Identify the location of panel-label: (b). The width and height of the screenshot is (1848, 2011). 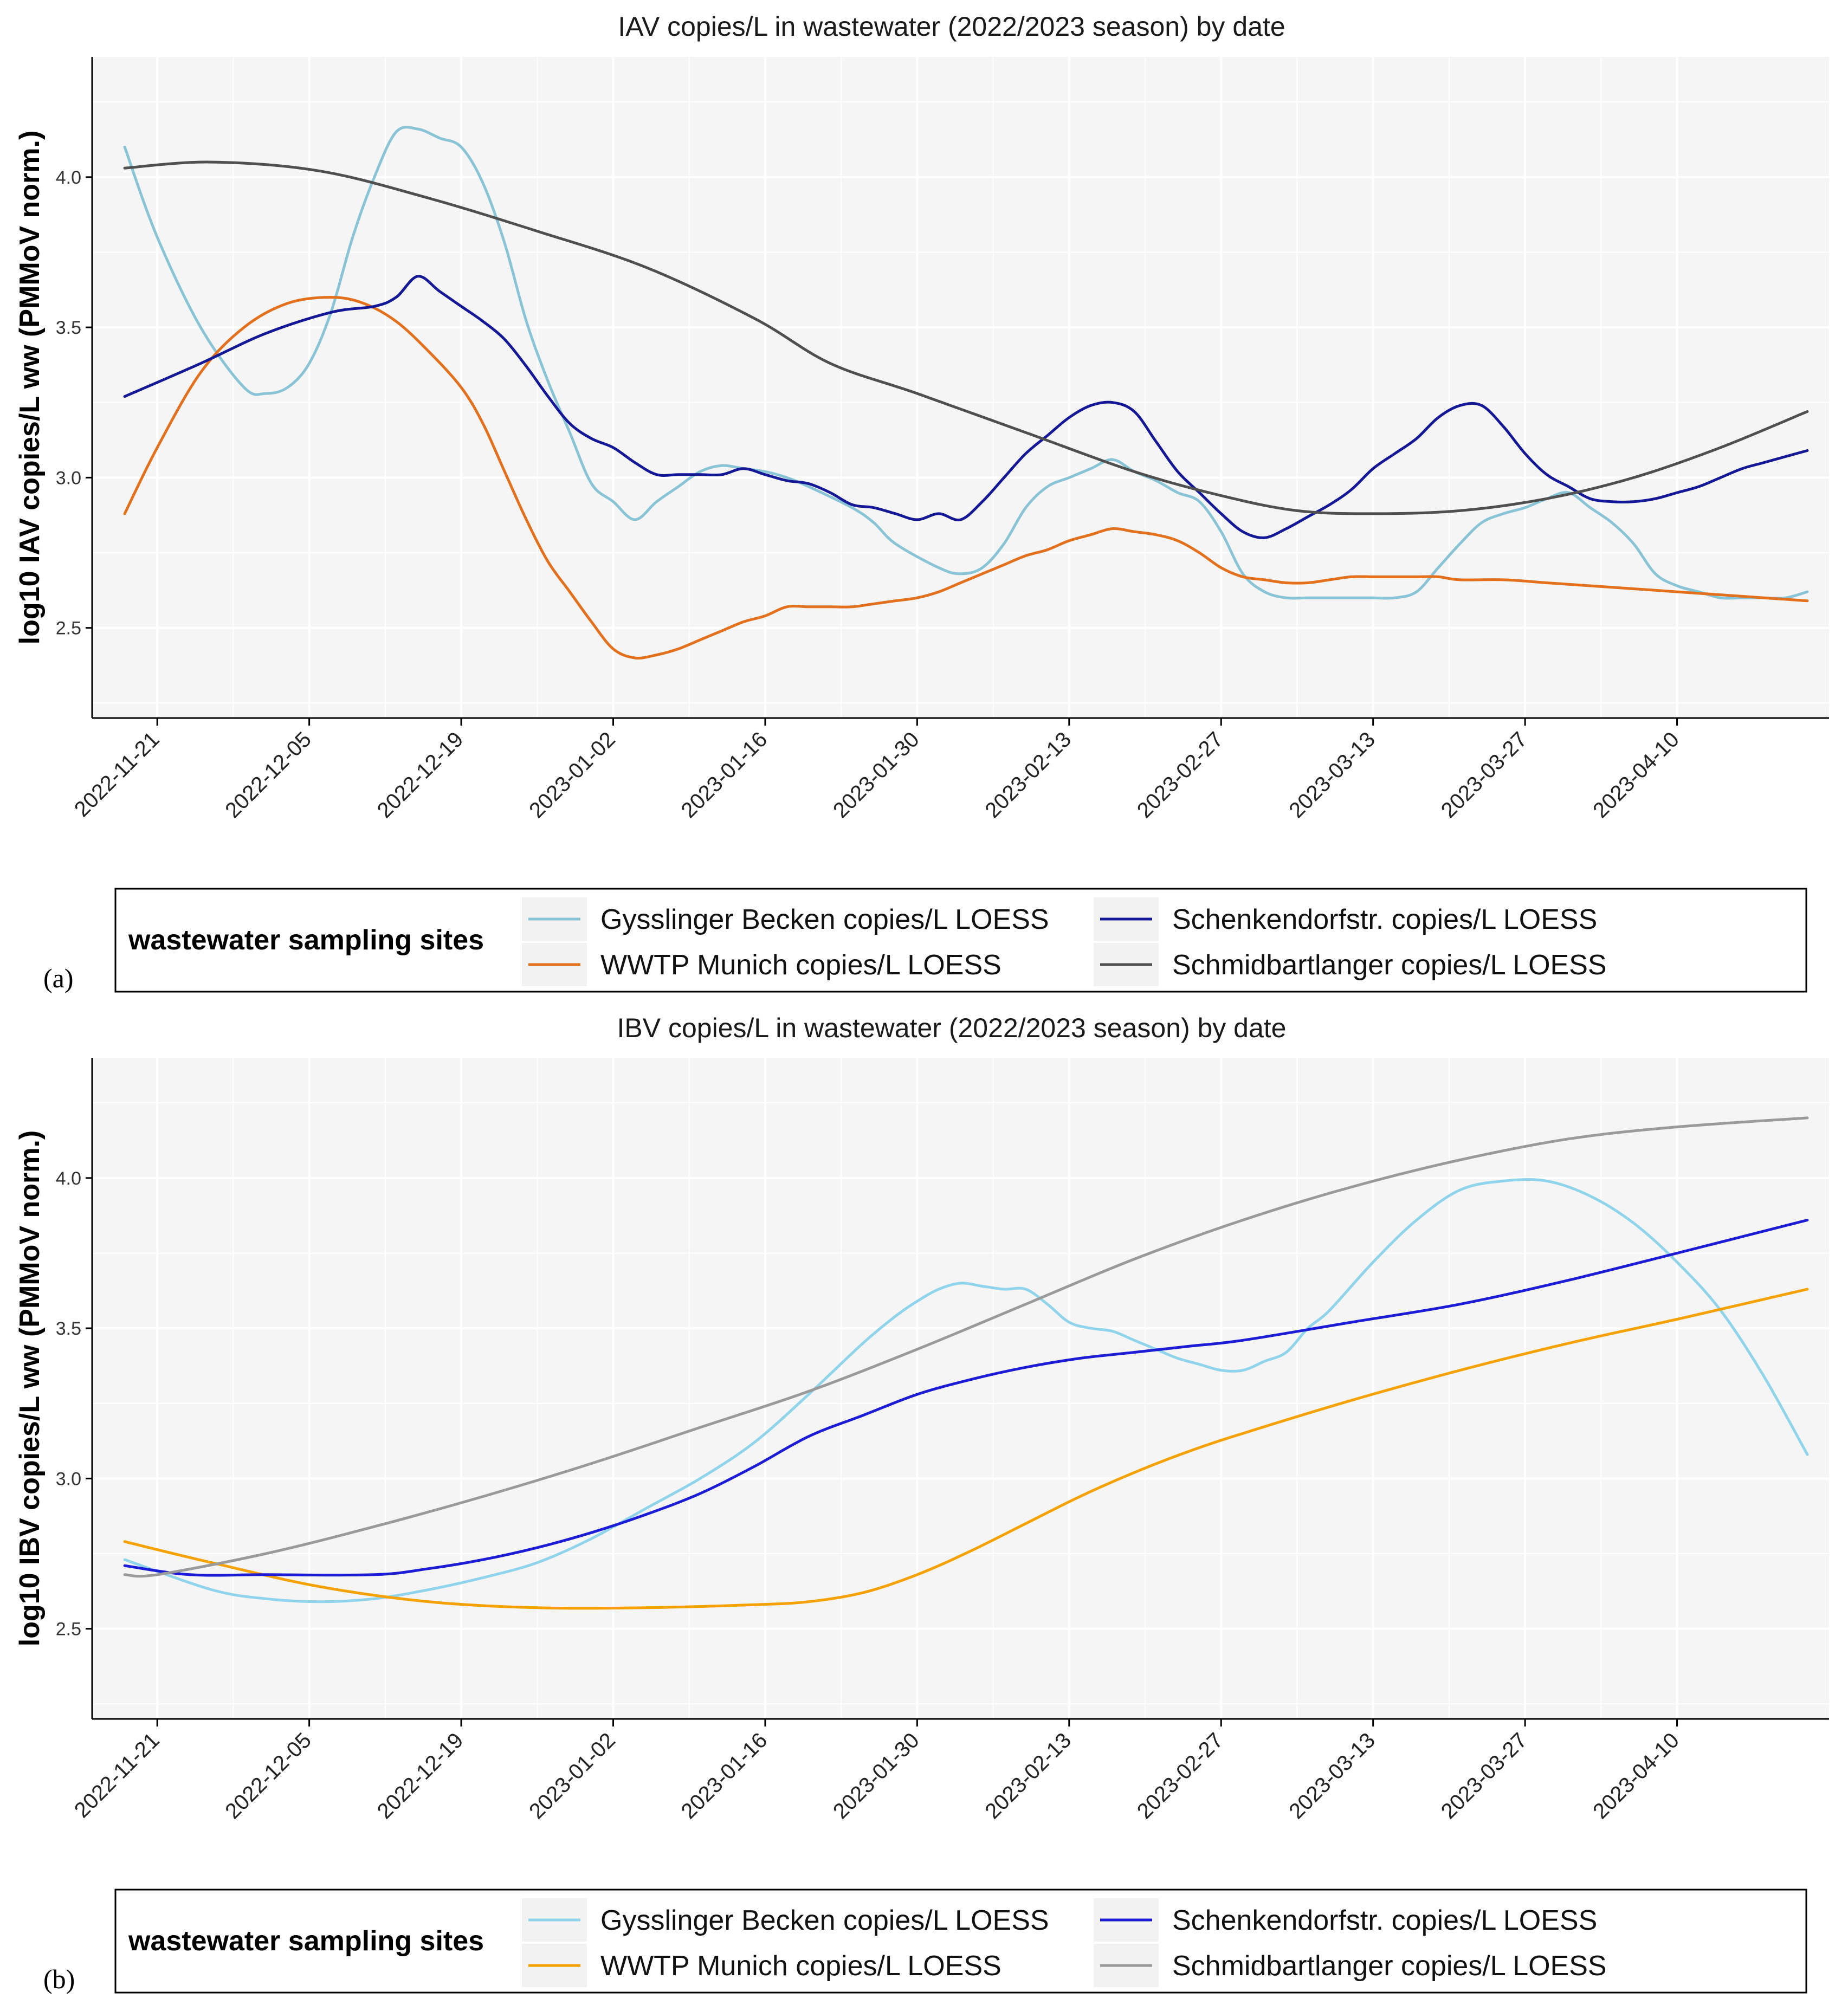
(59, 1979).